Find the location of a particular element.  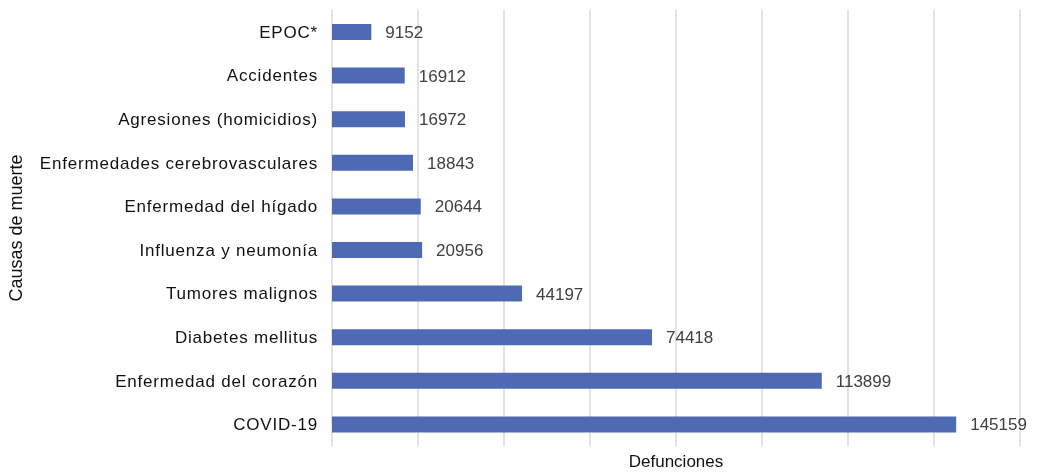

y-tick-label: Enfermedades cerebrovasculares is located at coordinates (178, 163).